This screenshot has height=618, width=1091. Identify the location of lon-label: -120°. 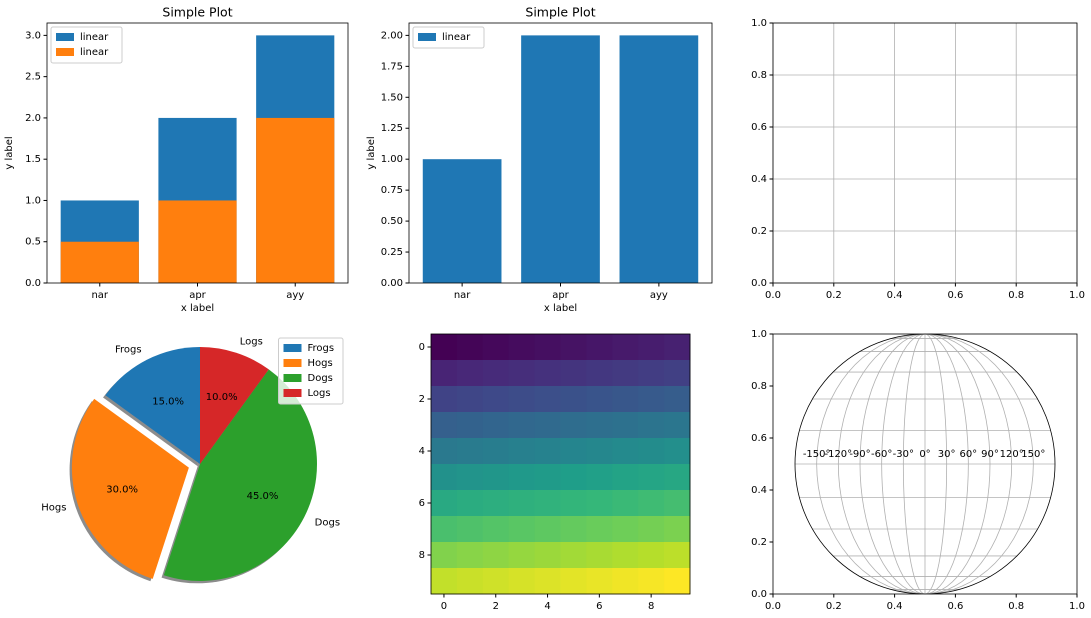
(838, 454).